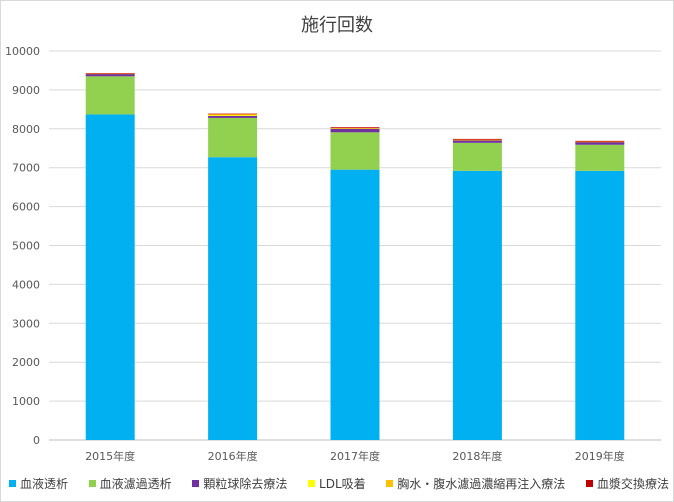 This screenshot has height=502, width=674. I want to click on chart-title: 施行回数, so click(337, 25).